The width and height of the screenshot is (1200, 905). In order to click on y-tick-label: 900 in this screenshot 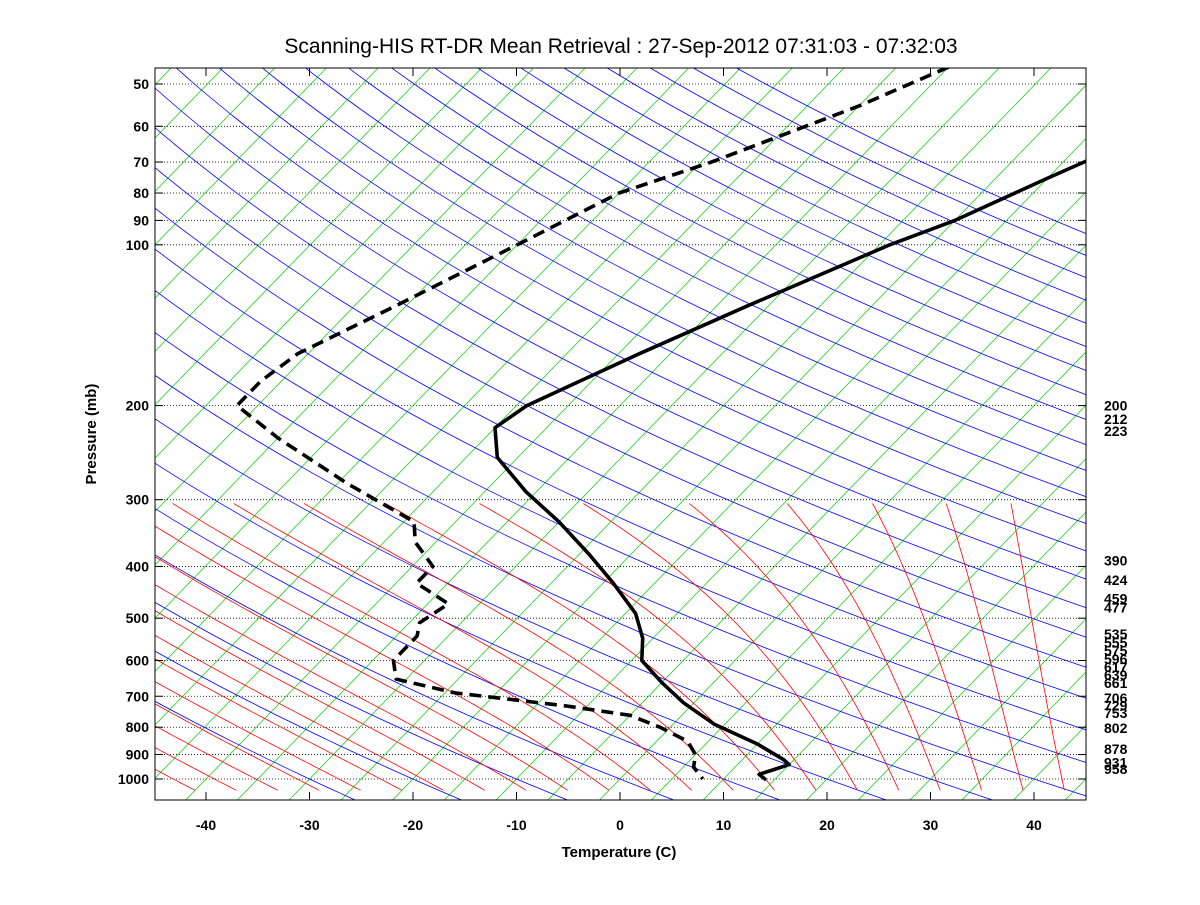, I will do `click(138, 755)`.